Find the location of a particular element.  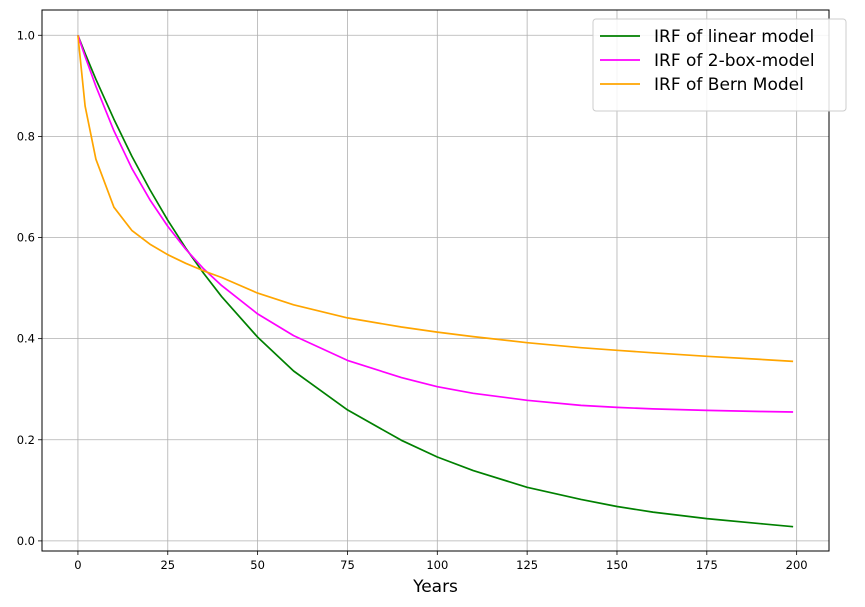

x-tick-label: 125 is located at coordinates (527, 565).